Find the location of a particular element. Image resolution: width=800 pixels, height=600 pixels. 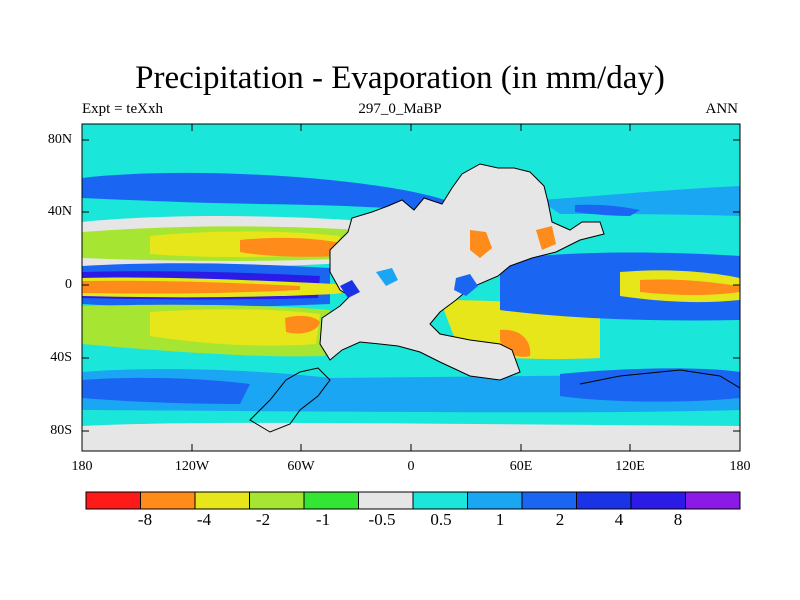

plot-title: Precipitation - Evaporation (in mm/day) is located at coordinates (400, 78).